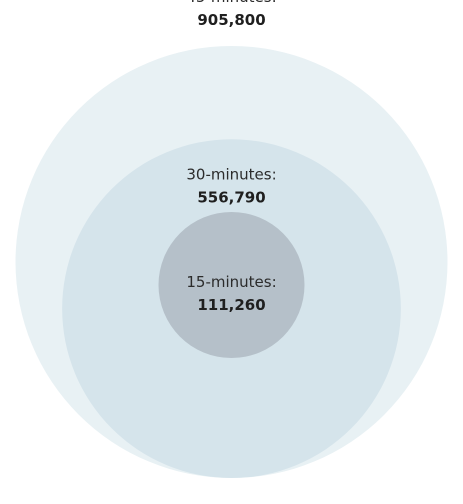  Describe the element at coordinates (231, 3) in the screenshot. I see `circle-label-outer: 45-minutes:` at that location.